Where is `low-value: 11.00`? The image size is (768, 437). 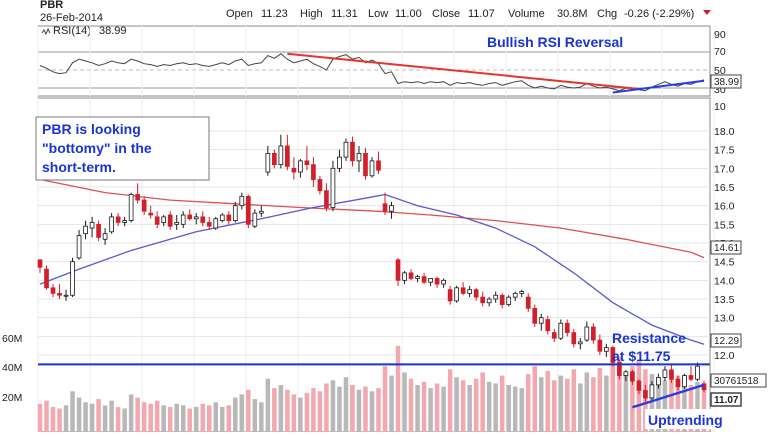 low-value: 11.00 is located at coordinates (408, 14).